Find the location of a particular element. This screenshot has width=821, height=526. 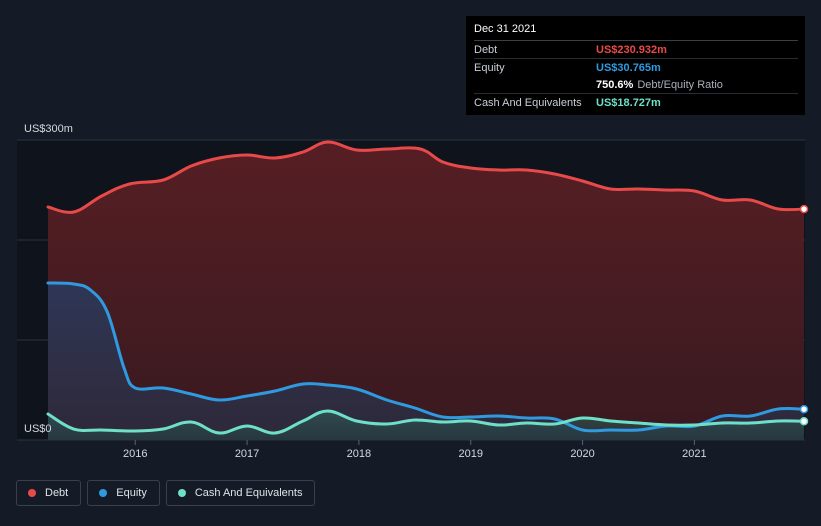

debt-dot-icon is located at coordinates (32, 493).